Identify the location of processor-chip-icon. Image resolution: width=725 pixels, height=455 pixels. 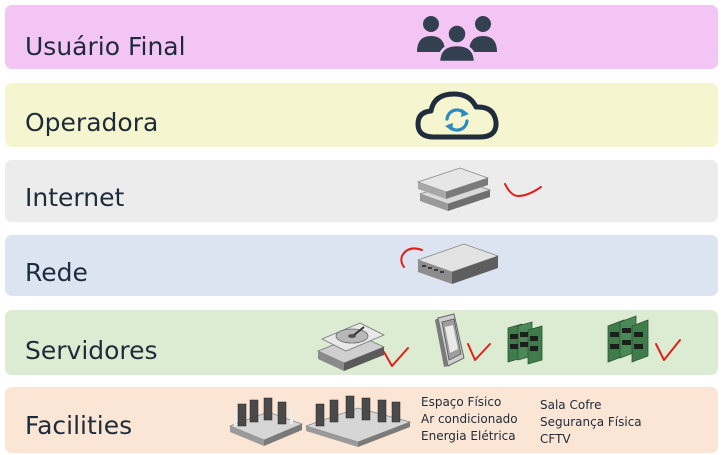
(450, 340).